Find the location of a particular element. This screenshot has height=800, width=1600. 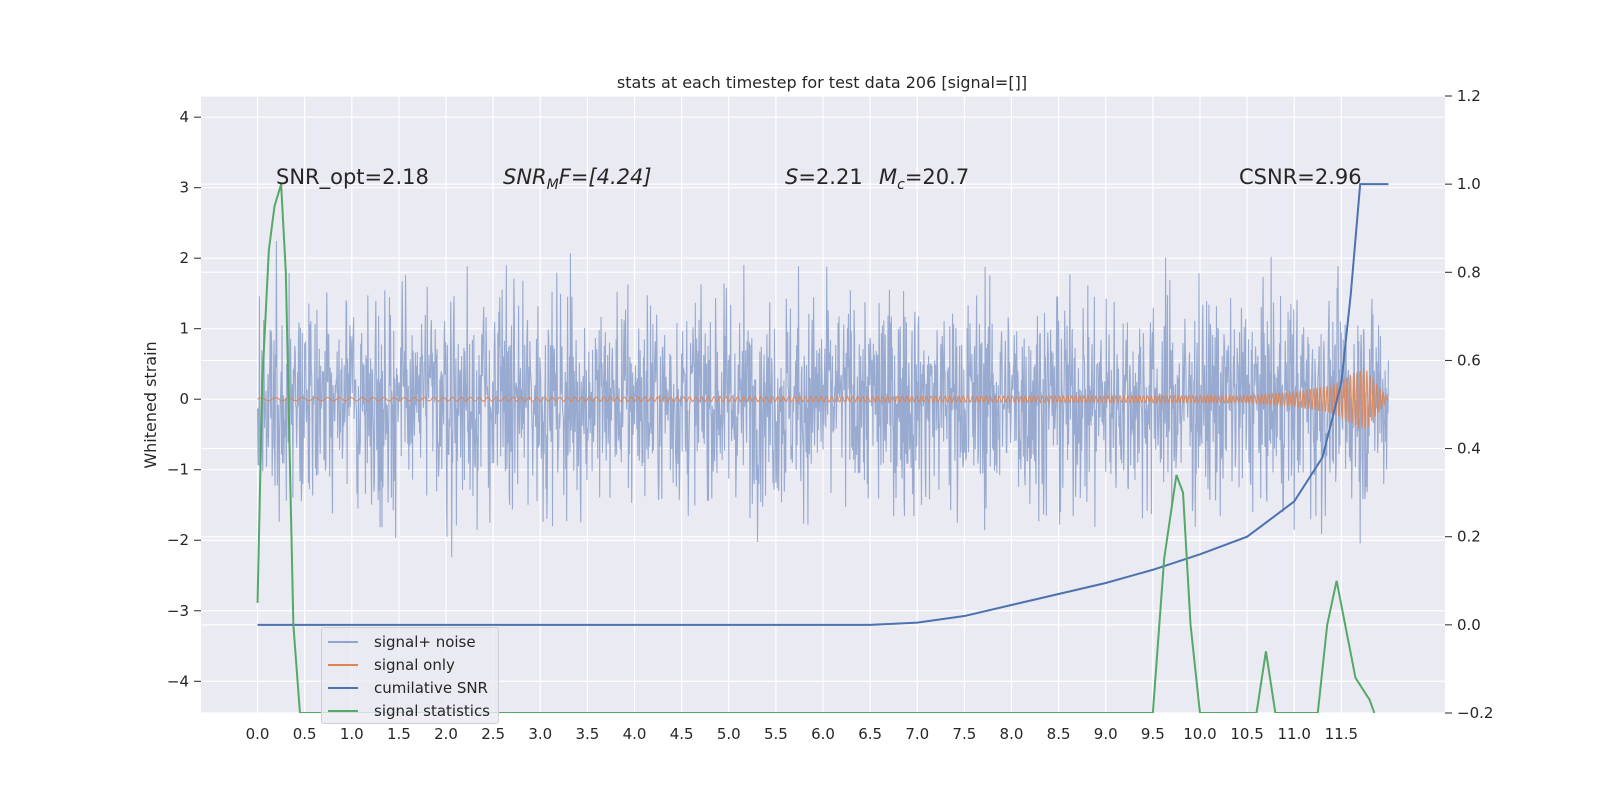

x-tick-label: 9.0 is located at coordinates (1106, 734).